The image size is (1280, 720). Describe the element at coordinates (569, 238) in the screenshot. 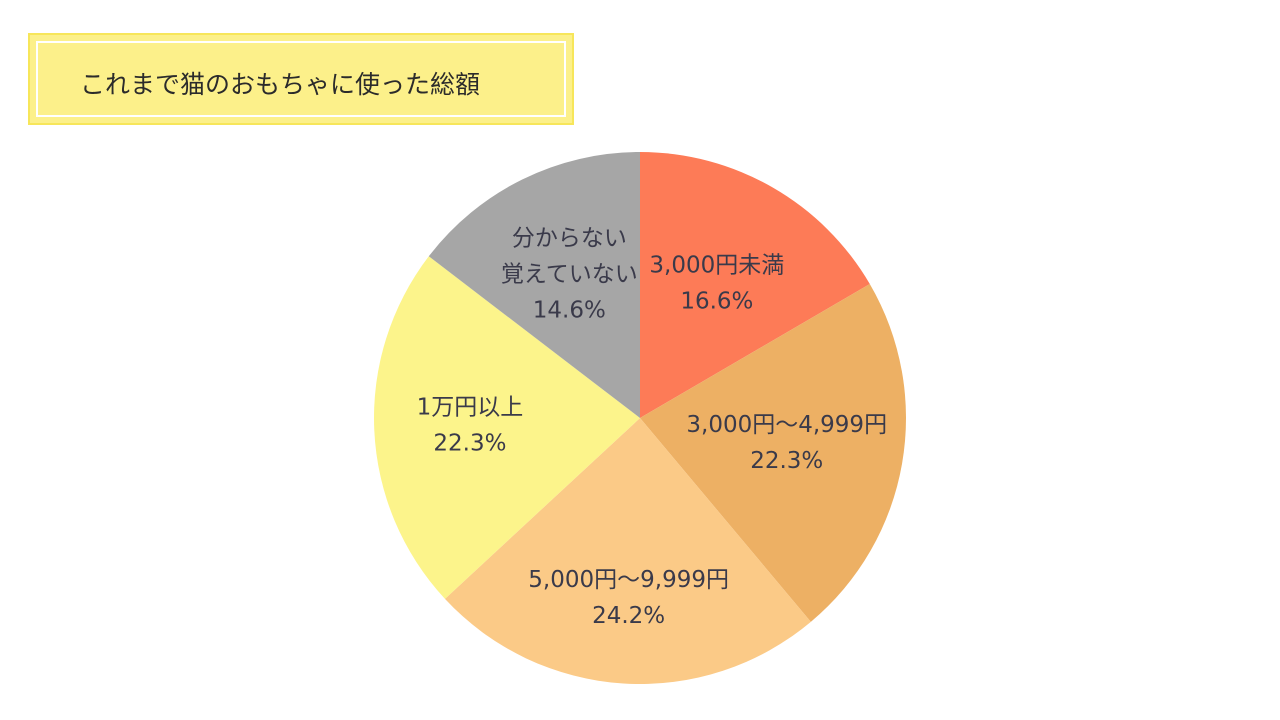

I see `slice-category-label: 分からない` at that location.